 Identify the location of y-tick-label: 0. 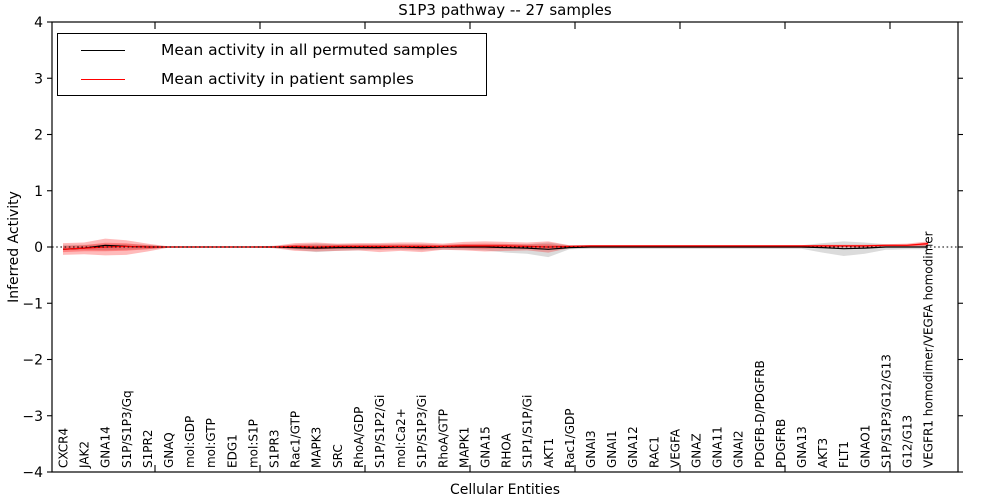
(38, 248).